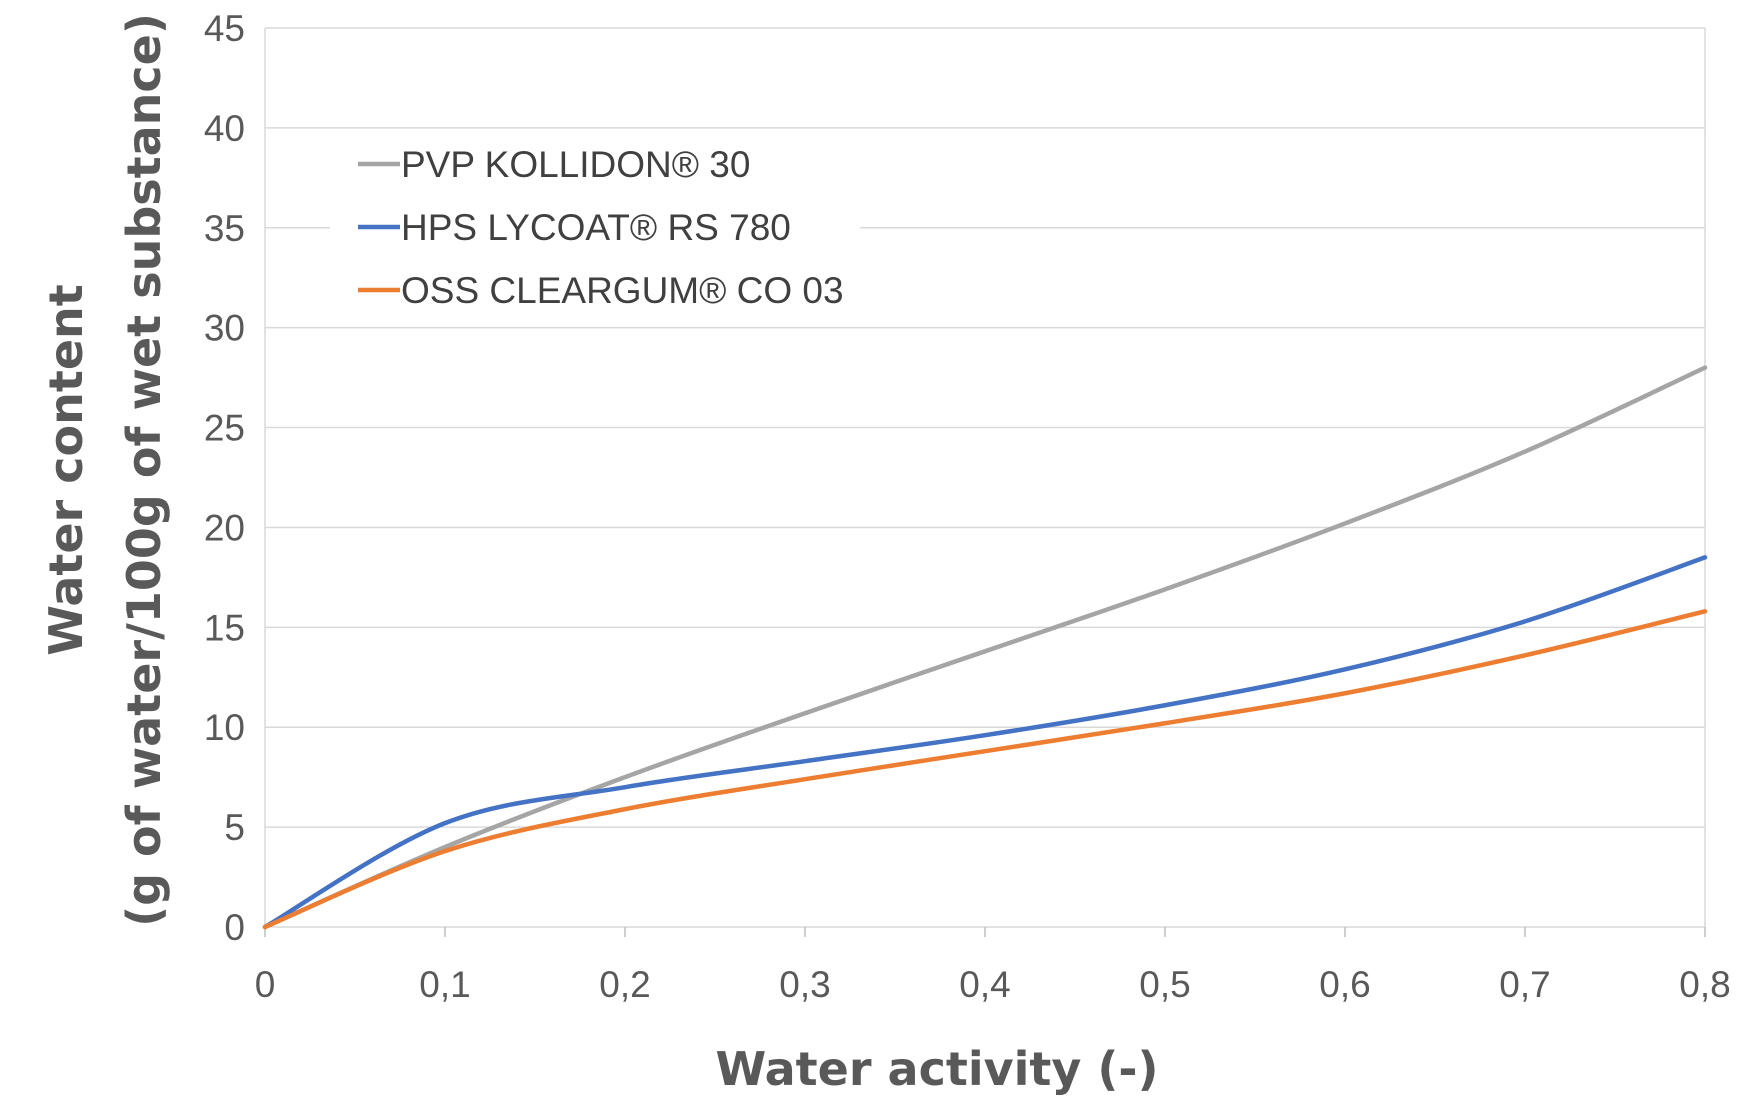 This screenshot has width=1744, height=1117. Describe the element at coordinates (1704, 984) in the screenshot. I see `x-tick-label: 0,8` at that location.